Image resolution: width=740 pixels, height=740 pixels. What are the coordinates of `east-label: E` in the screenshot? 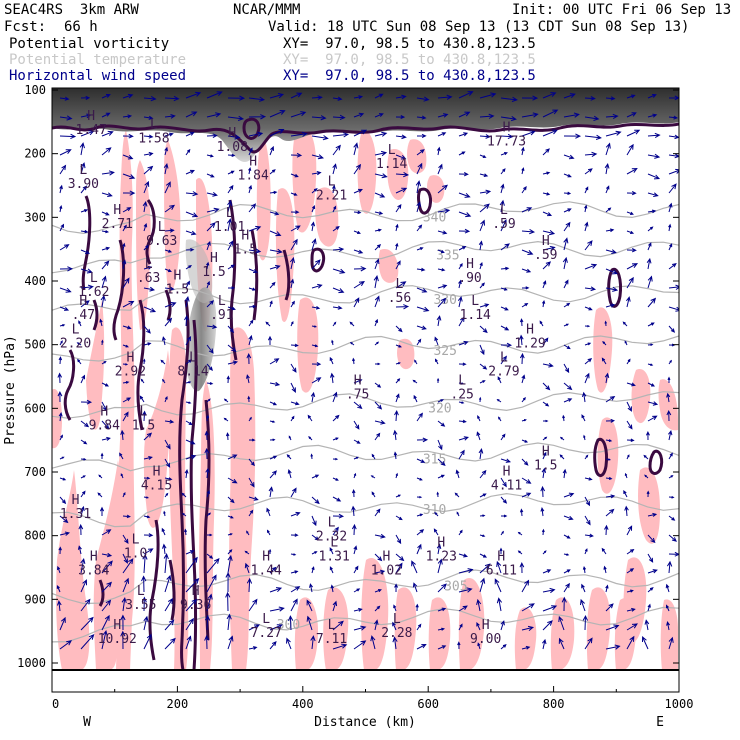 It's located at (660, 722).